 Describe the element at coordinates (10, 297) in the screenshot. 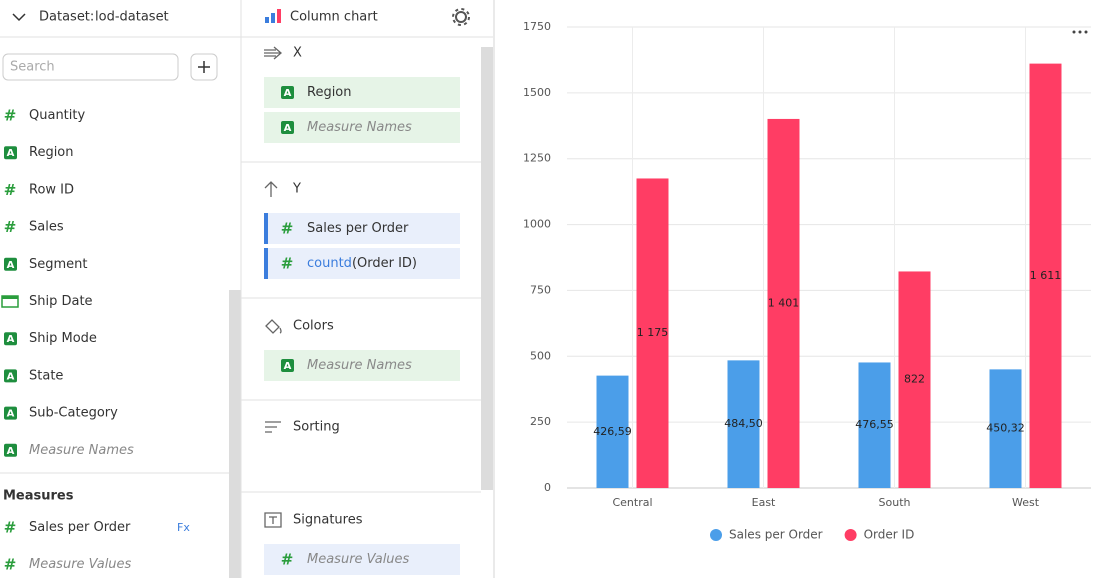

I see `calendar-icon-bar` at that location.